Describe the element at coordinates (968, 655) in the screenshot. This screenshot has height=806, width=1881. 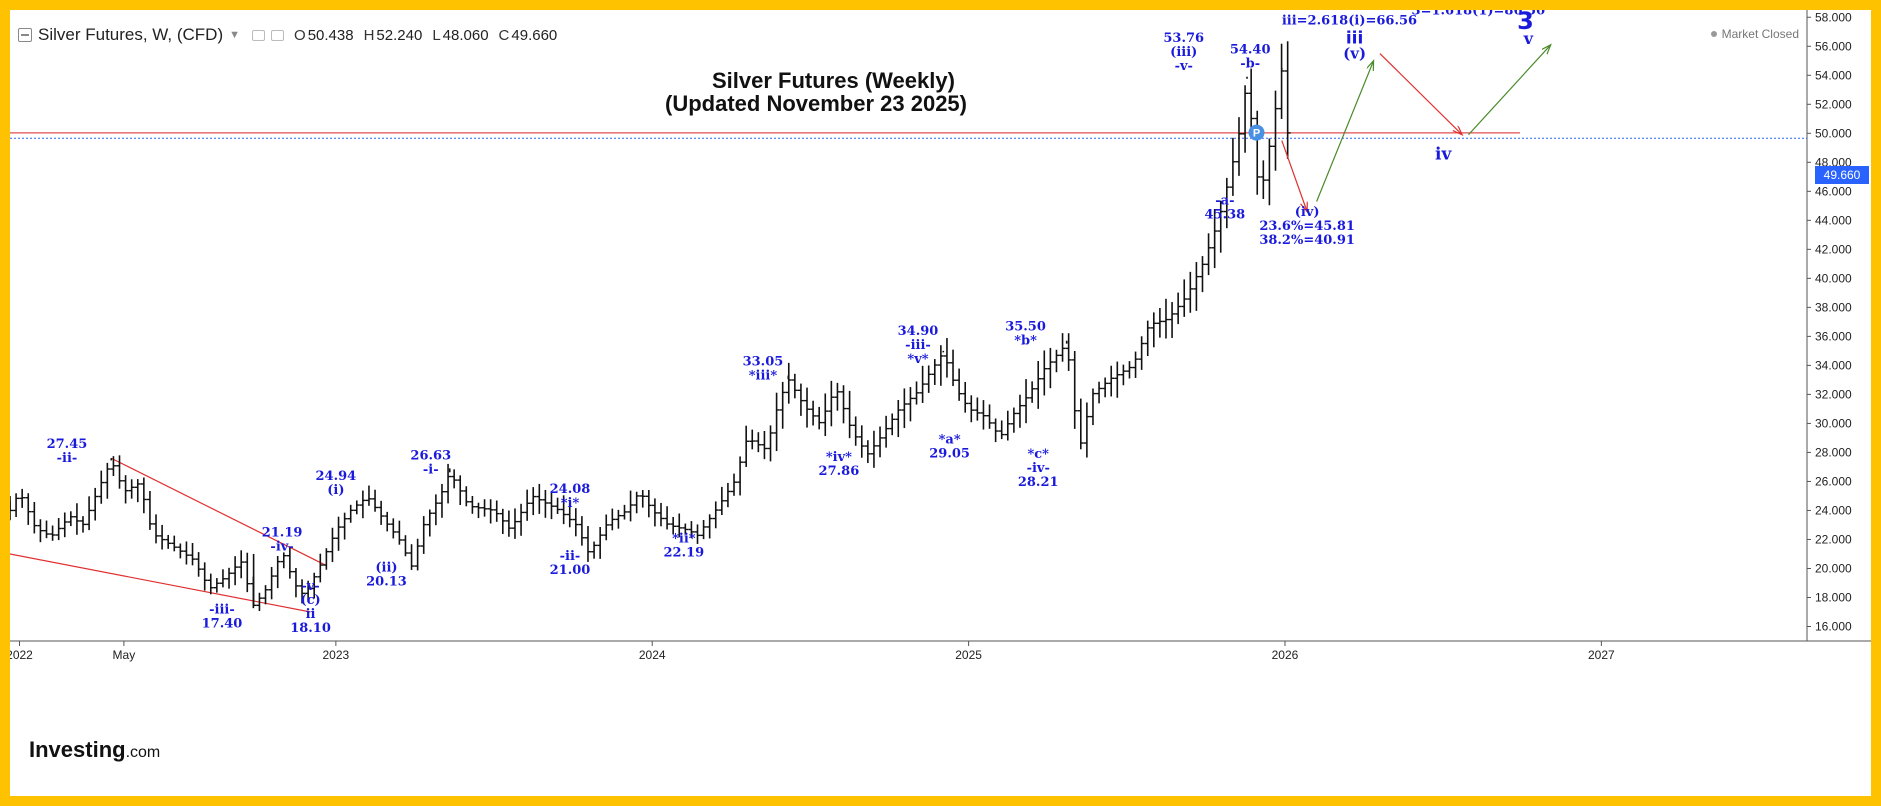
I see `x-tick-label: 2025` at that location.